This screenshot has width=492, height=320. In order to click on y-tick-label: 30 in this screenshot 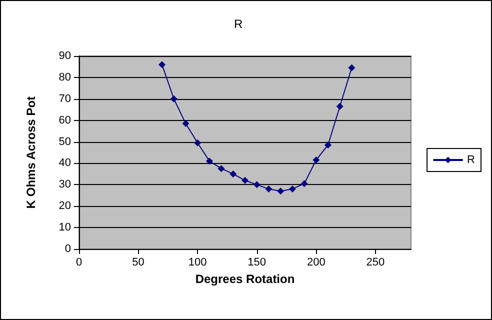, I will do `click(64, 184)`.